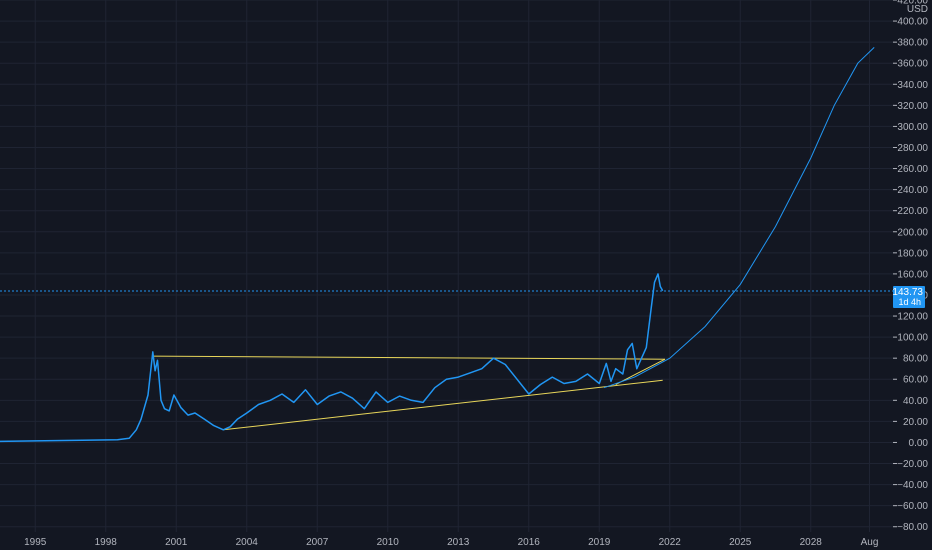 The height and width of the screenshot is (550, 932). Describe the element at coordinates (176, 542) in the screenshot. I see `x-tick-label: 2001` at that location.